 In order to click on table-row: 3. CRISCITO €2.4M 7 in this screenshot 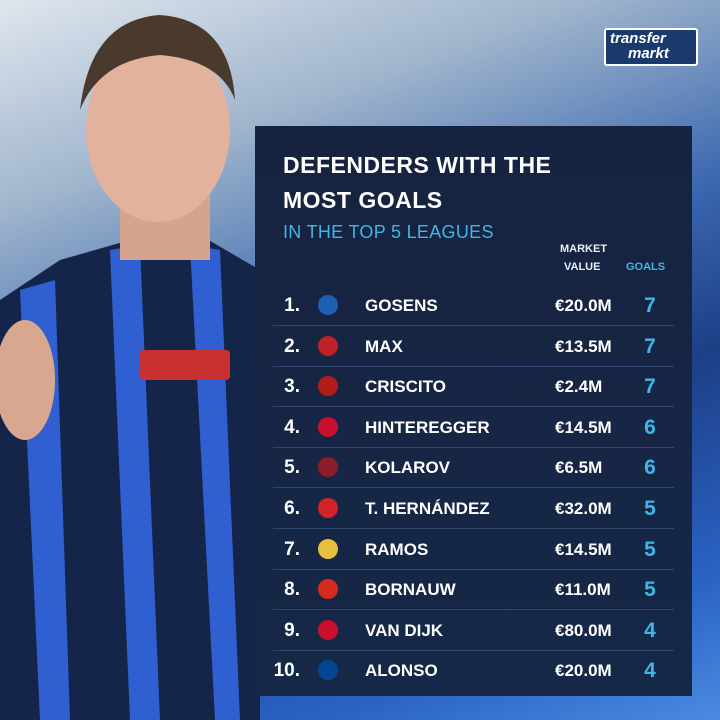, I will do `click(473, 387)`.